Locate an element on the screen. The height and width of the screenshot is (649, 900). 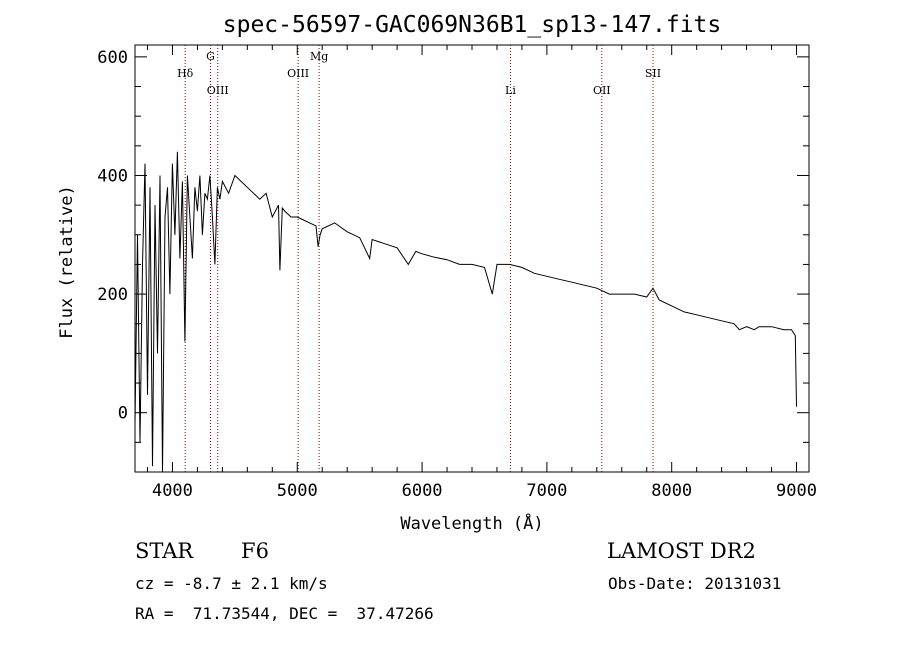
spectral-line-label: G is located at coordinates (210, 56).